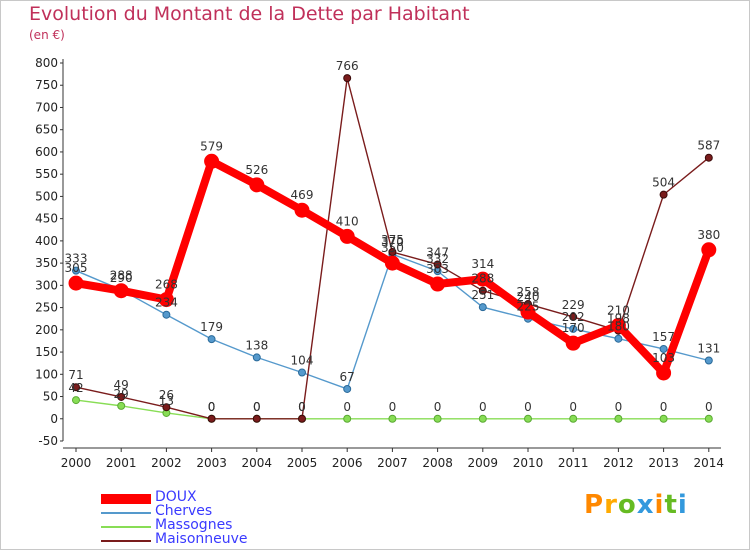  I want to click on data-label-cherves: 333, so click(76, 259).